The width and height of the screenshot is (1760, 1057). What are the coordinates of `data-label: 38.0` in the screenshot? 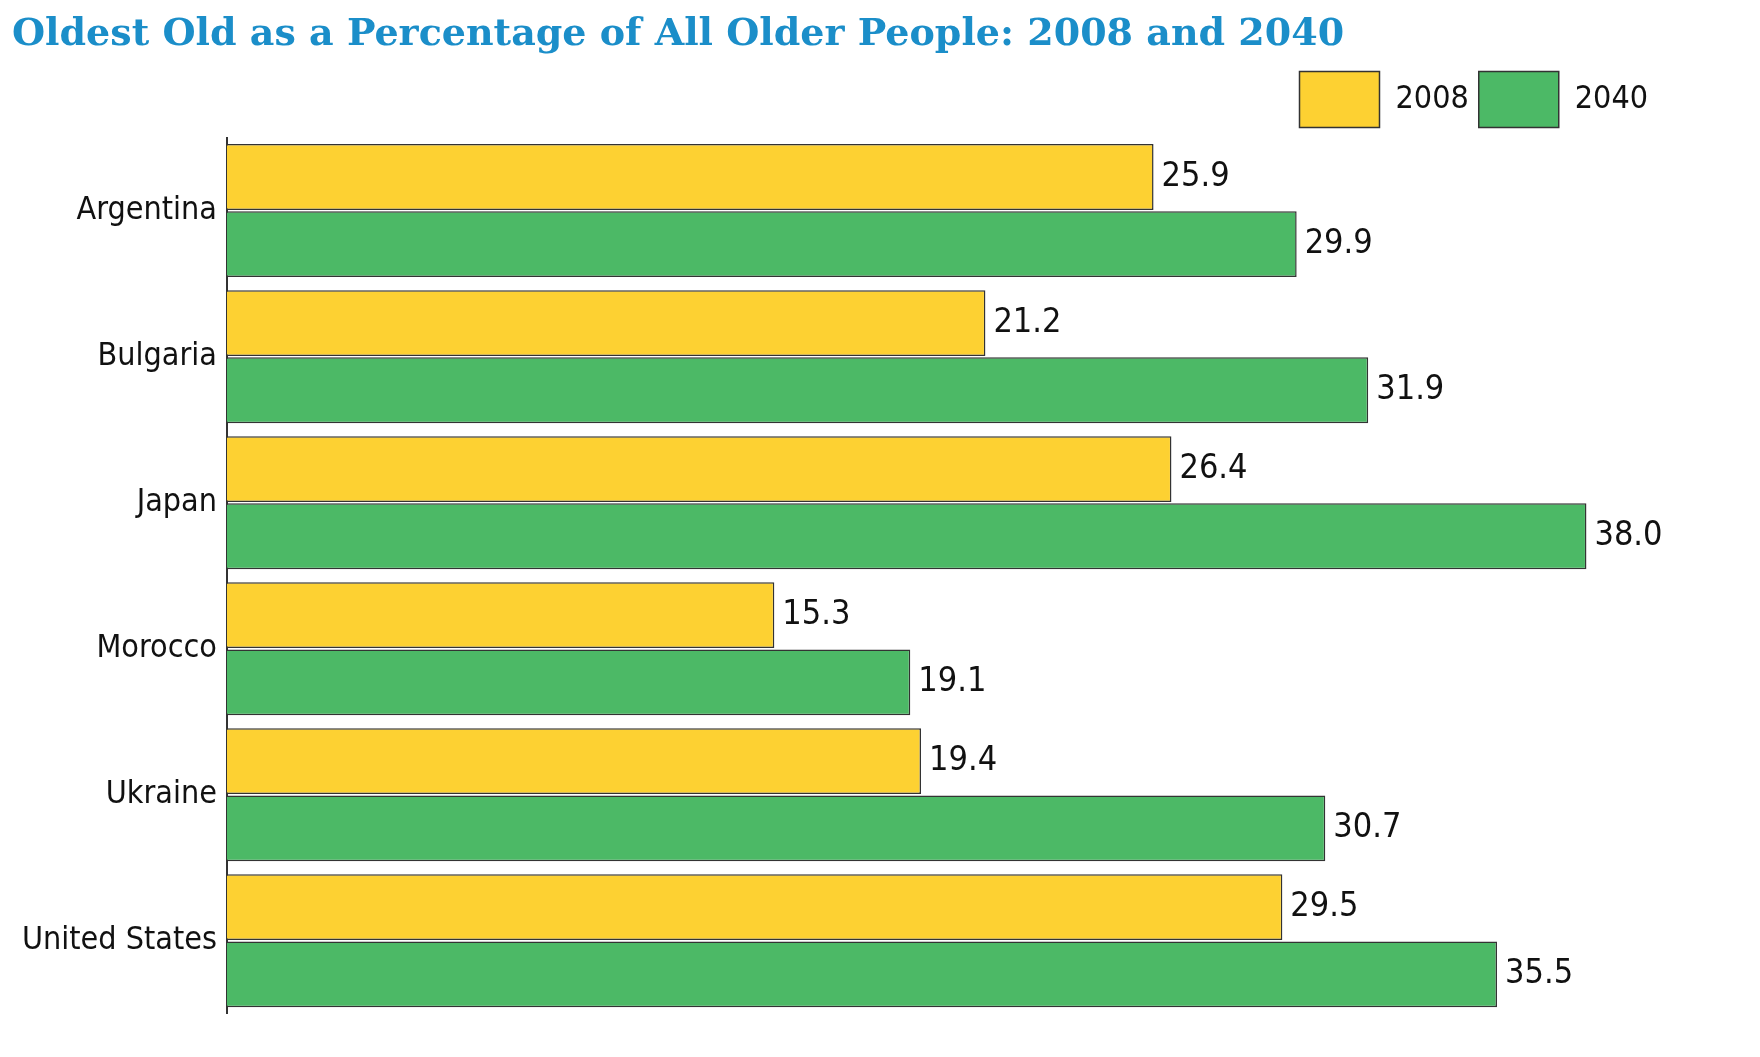 It's located at (1628, 533).